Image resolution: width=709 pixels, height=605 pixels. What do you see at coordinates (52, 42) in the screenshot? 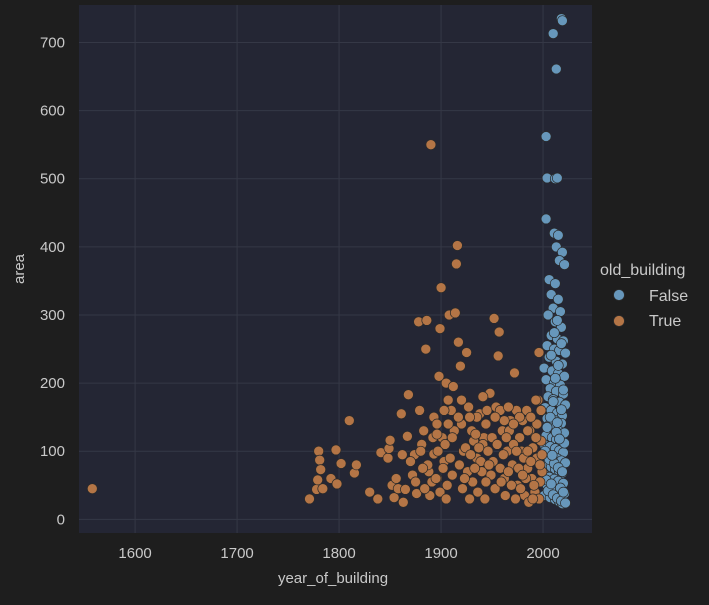
I see `y-tick-label: 700` at bounding box center [52, 42].